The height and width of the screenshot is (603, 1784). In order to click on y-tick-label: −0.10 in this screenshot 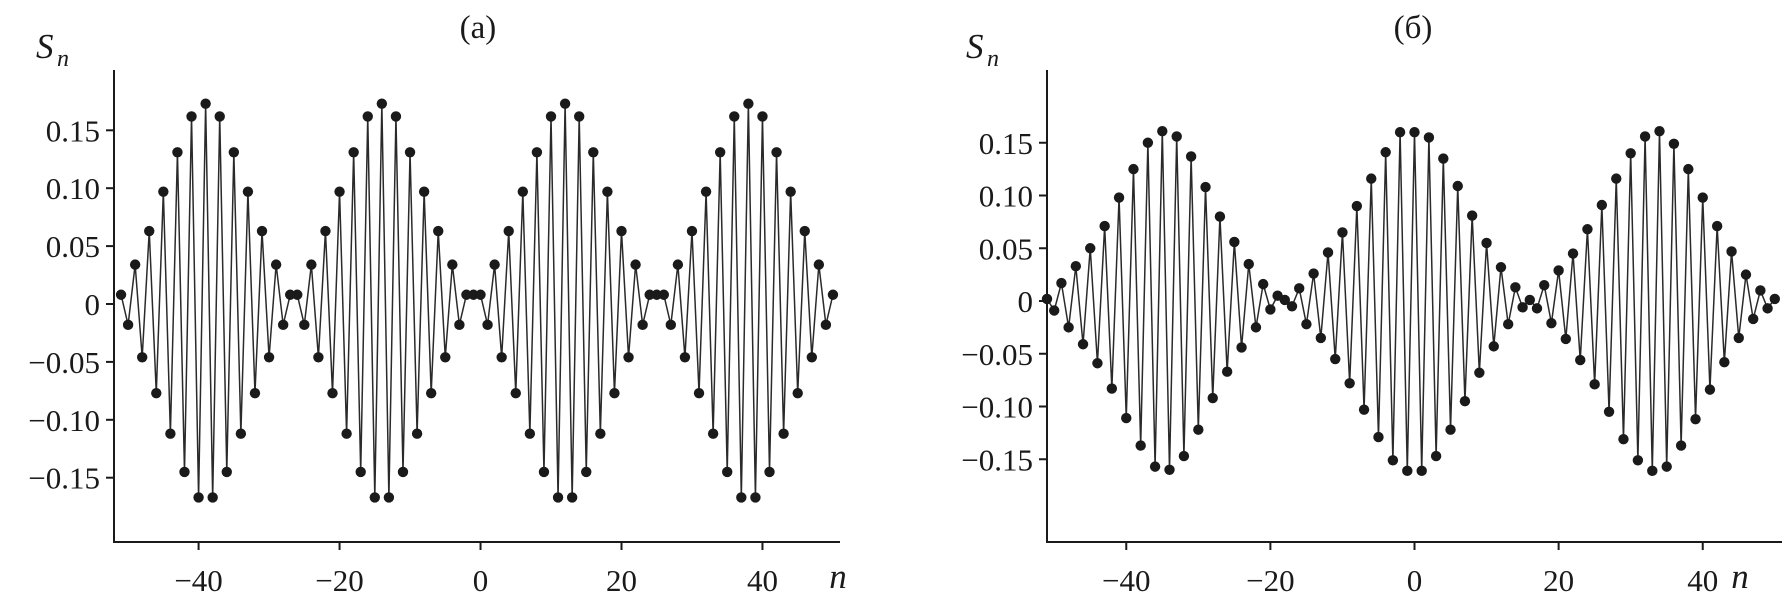, I will do `click(997, 407)`.